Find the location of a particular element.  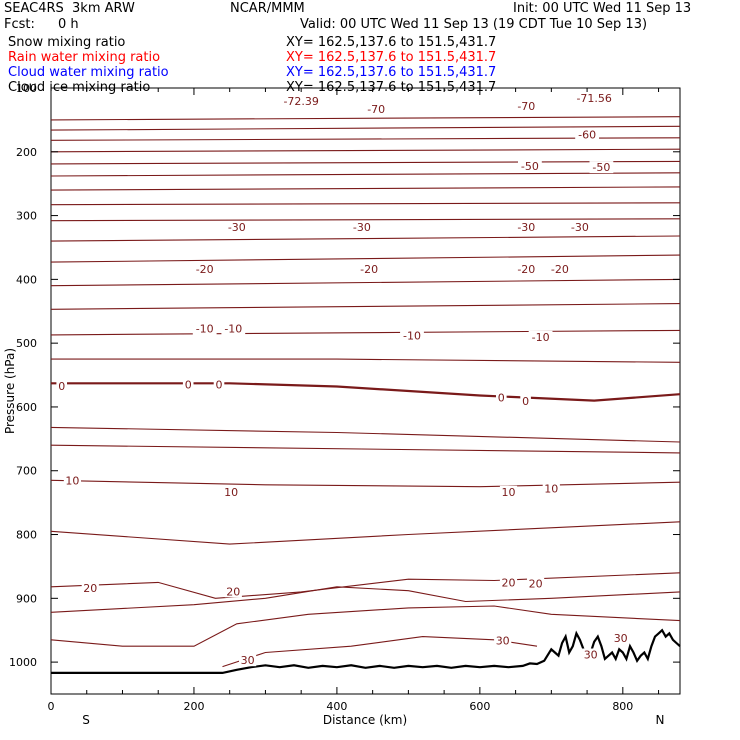

x-tick-label: 600 is located at coordinates (479, 706).